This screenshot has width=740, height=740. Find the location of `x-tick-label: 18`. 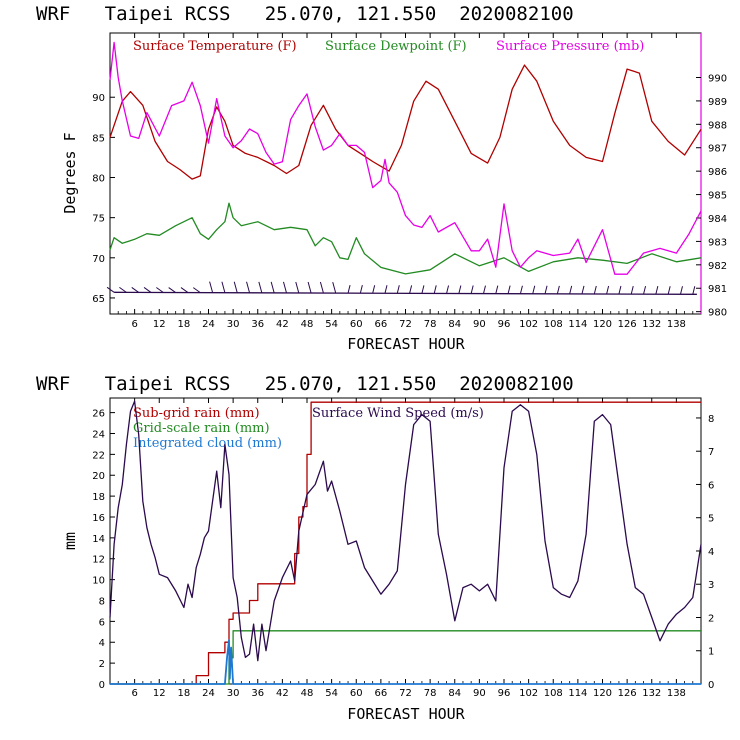

x-tick-label: 18 is located at coordinates (184, 693).